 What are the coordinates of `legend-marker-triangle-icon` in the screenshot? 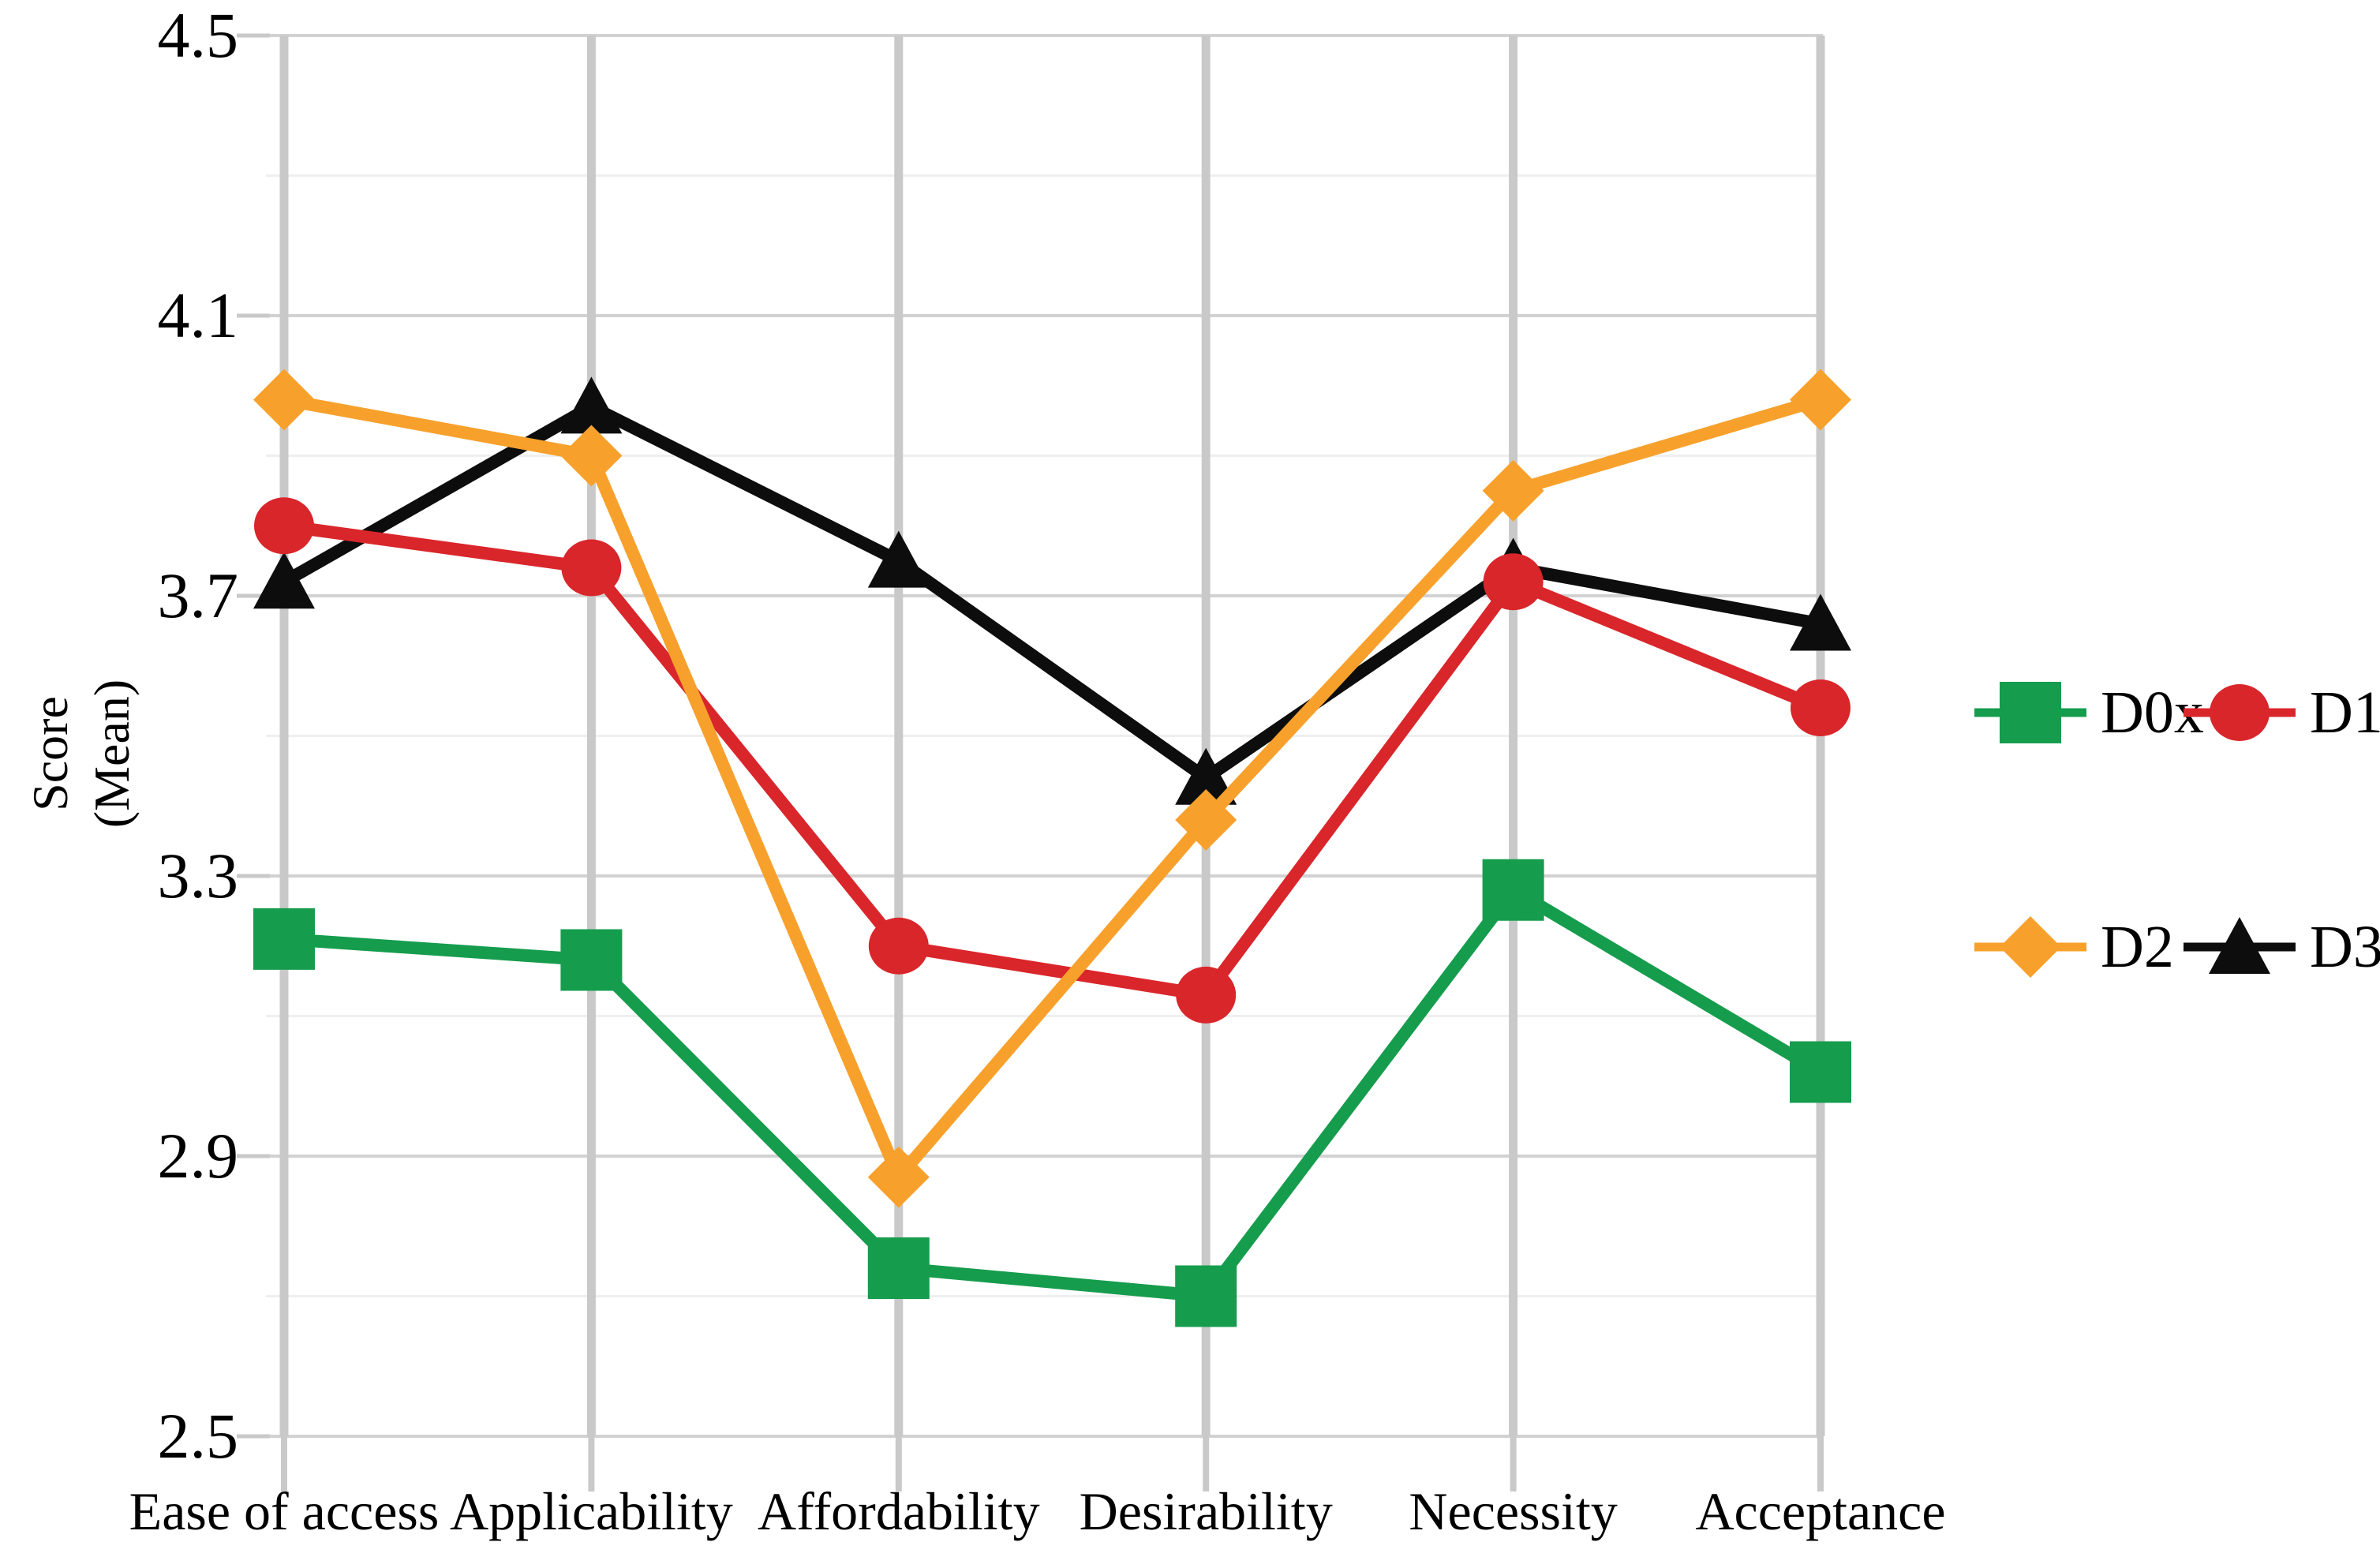 It's located at (2240, 945).